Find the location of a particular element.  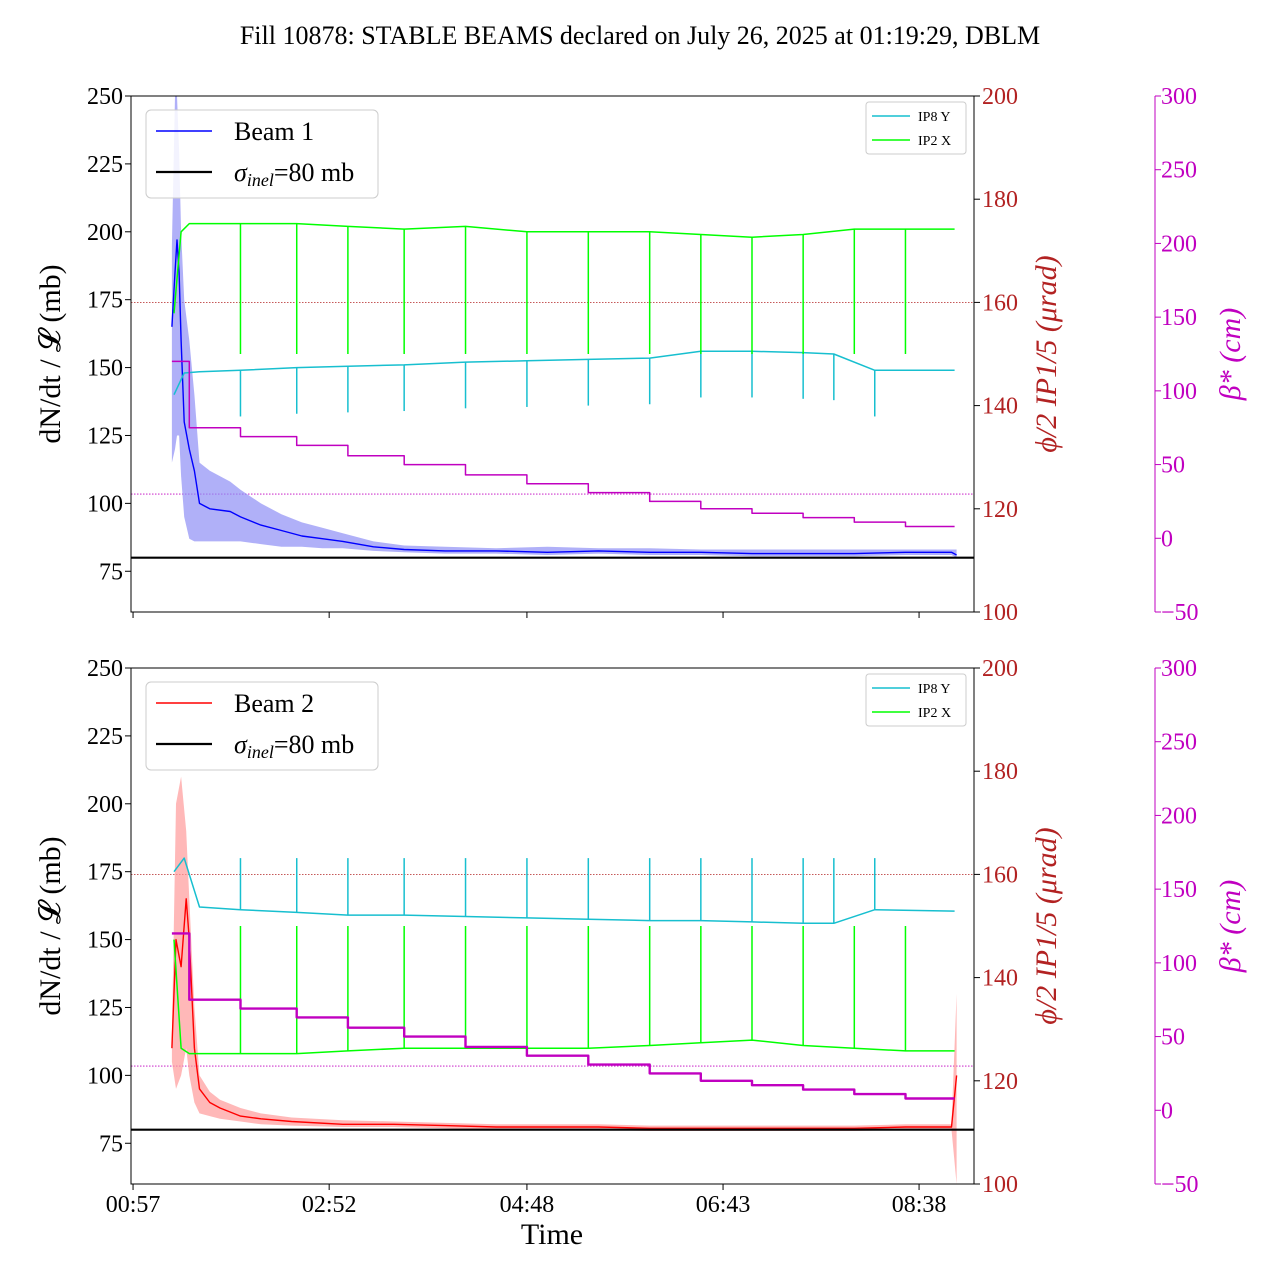

x-tick-label: 08:38 is located at coordinates (919, 1205).